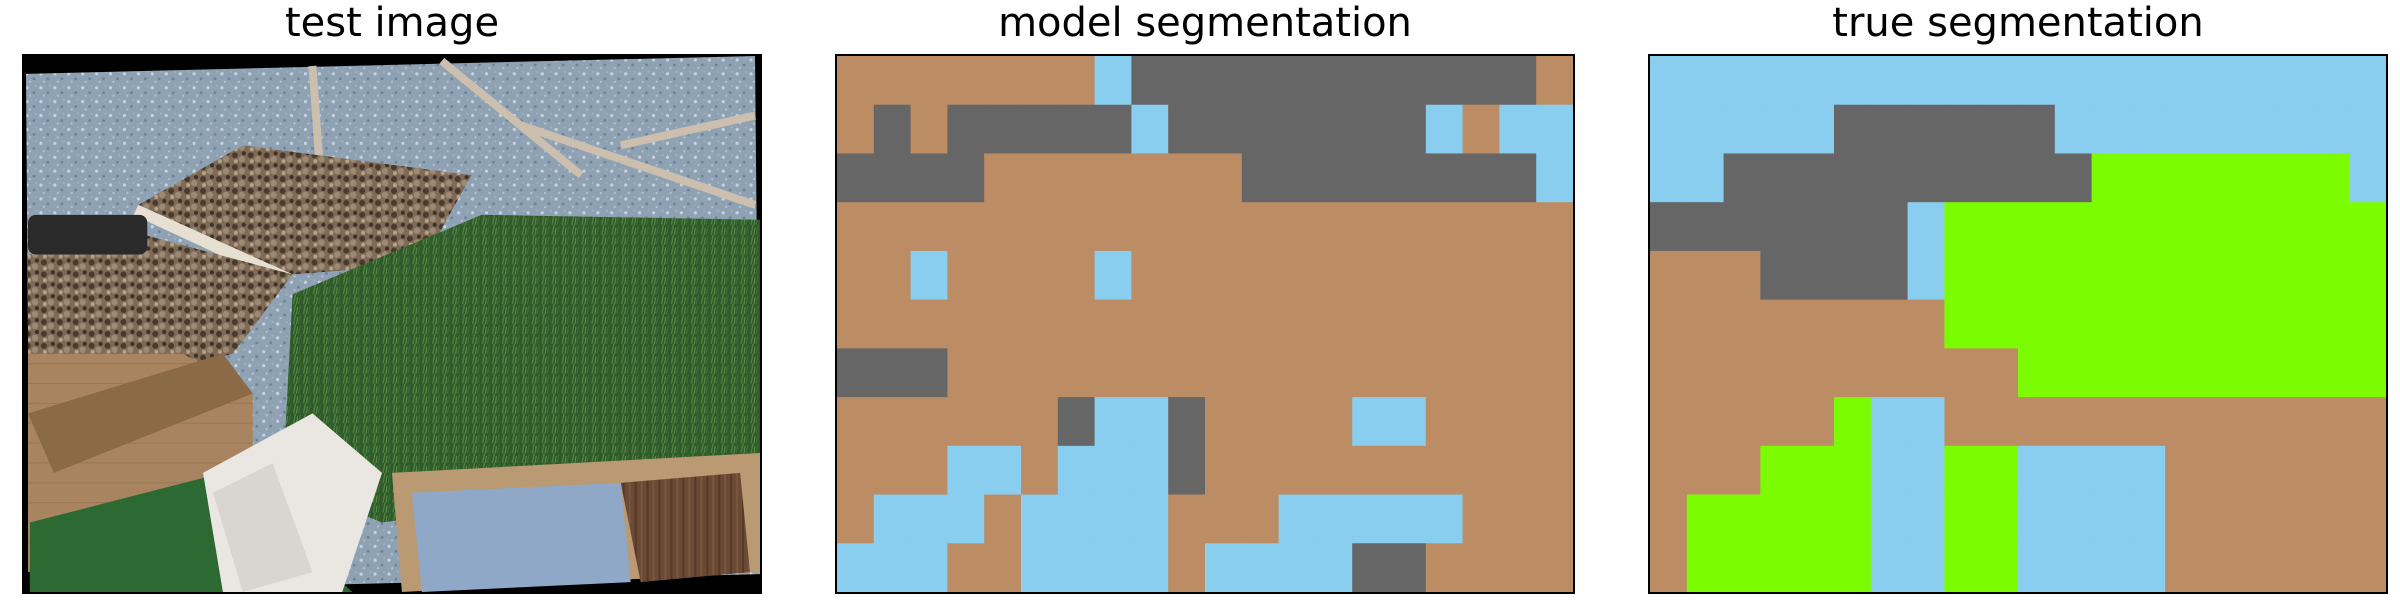  Describe the element at coordinates (1205, 23) in the screenshot. I see `panel-title: model segmentation` at that location.